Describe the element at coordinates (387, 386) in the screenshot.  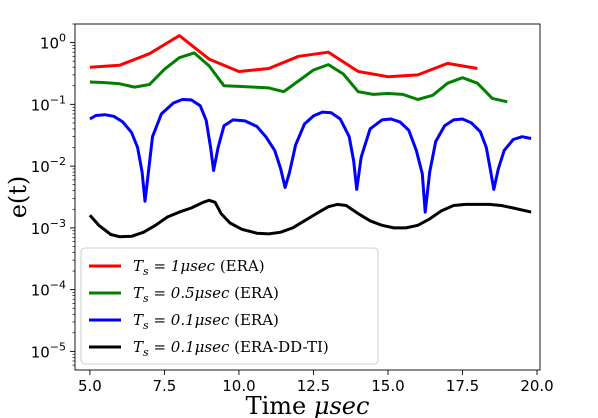
I see `x-tick-label: 15.0` at that location.